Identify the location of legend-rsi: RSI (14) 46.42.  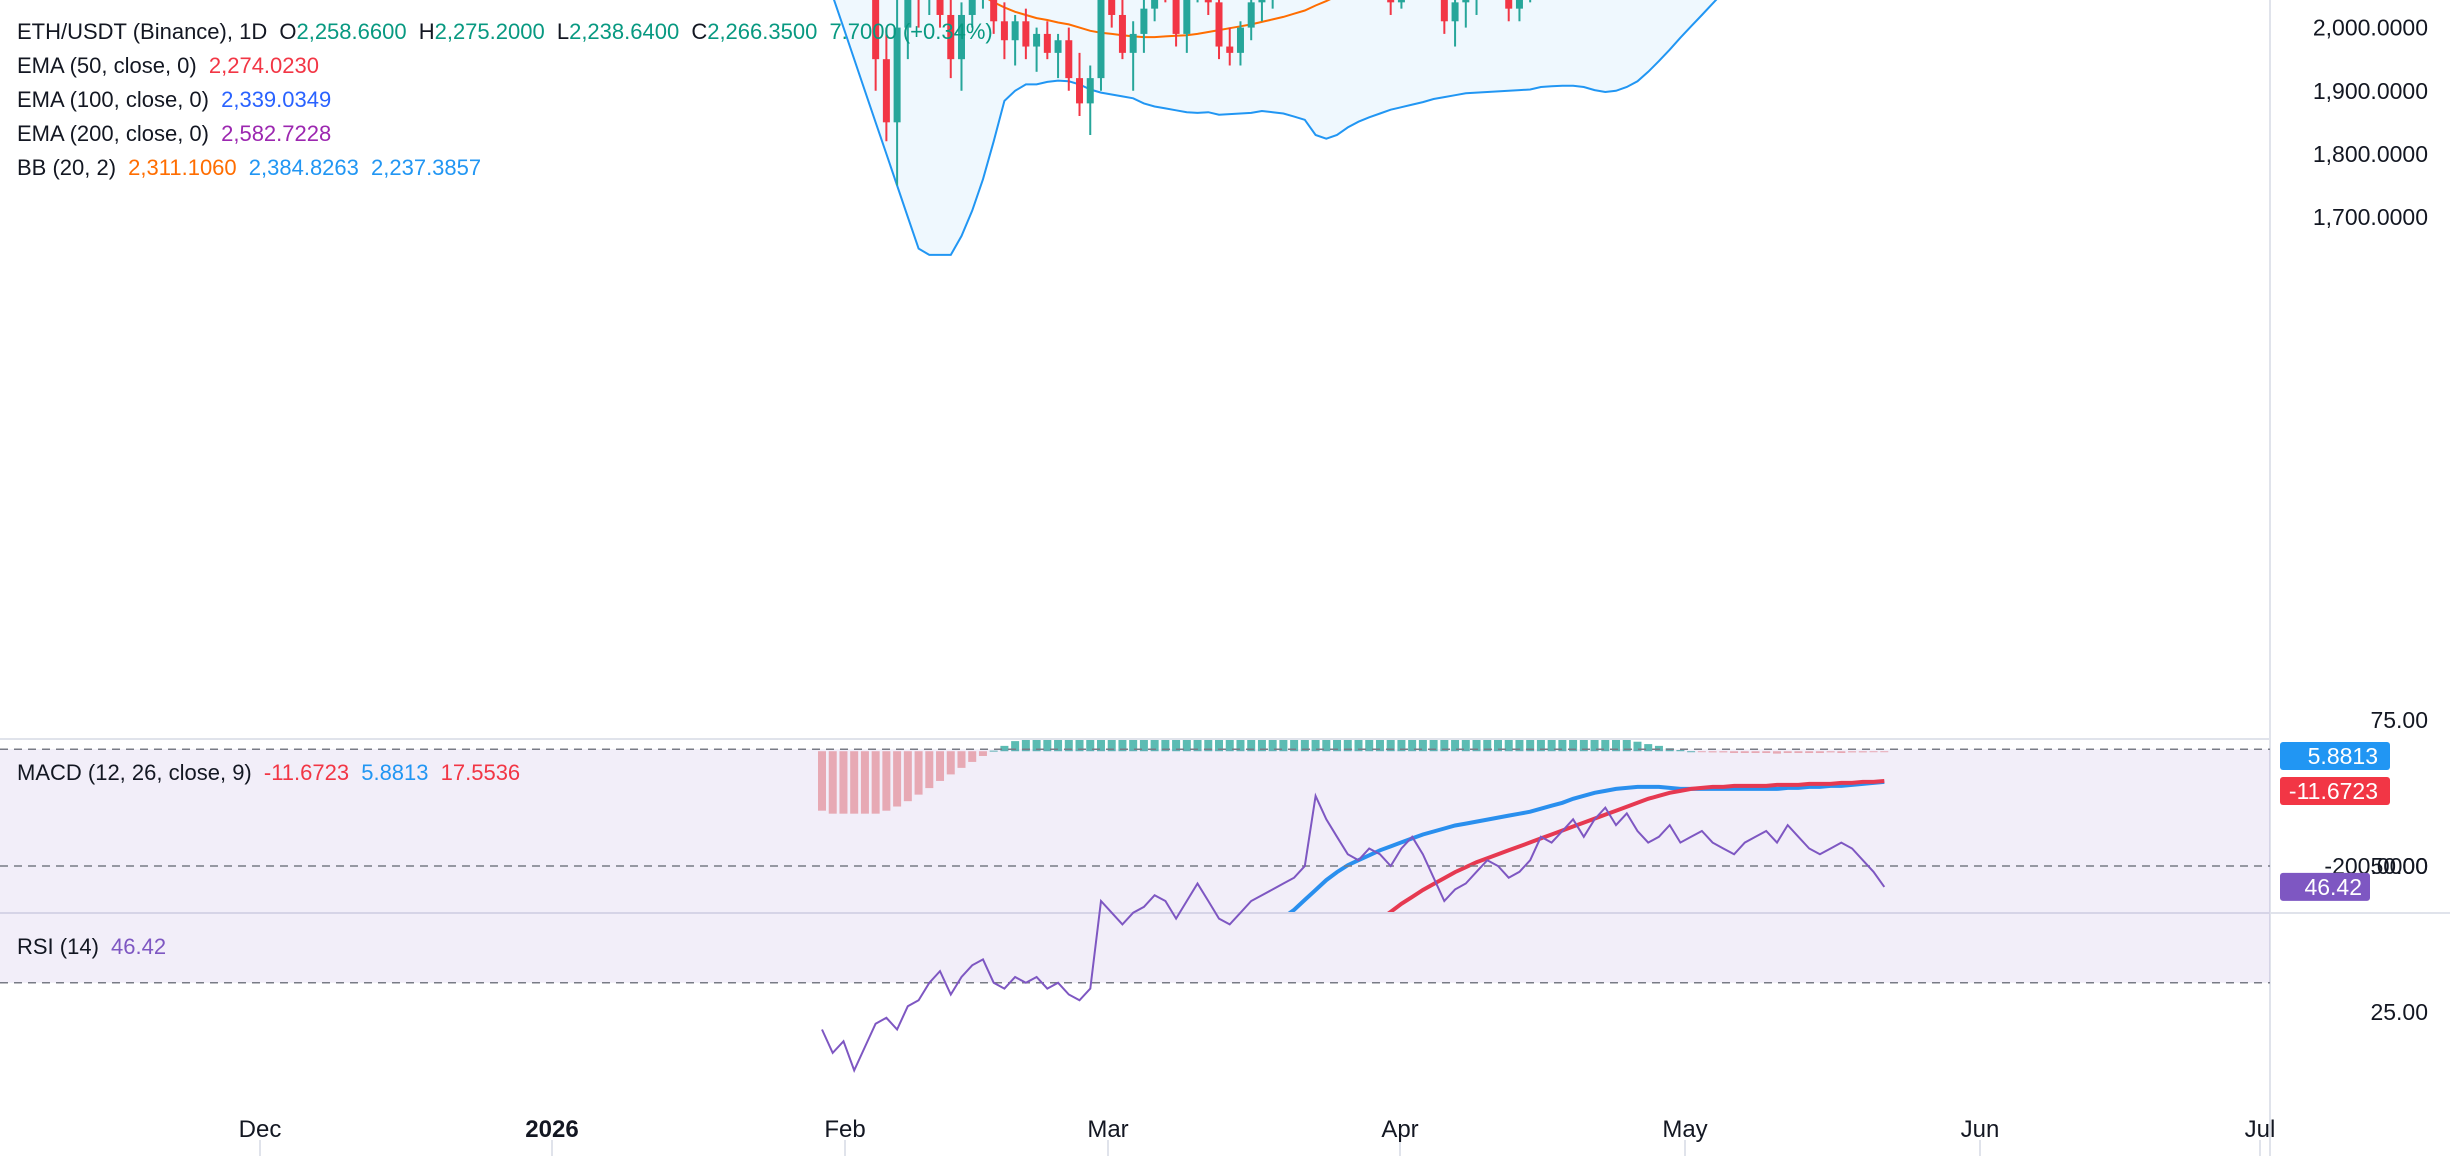
(94, 947).